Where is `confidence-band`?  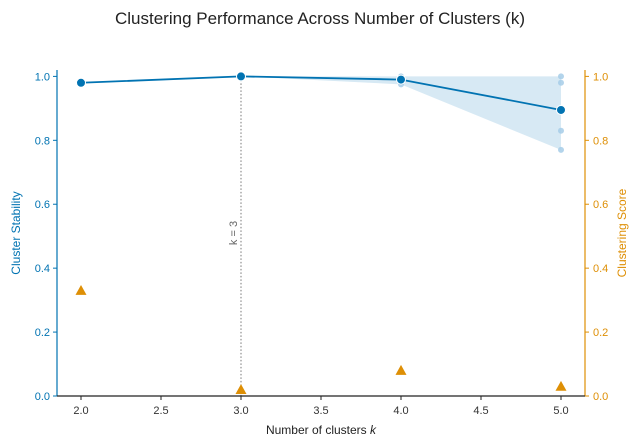
confidence-band is located at coordinates (321, 113).